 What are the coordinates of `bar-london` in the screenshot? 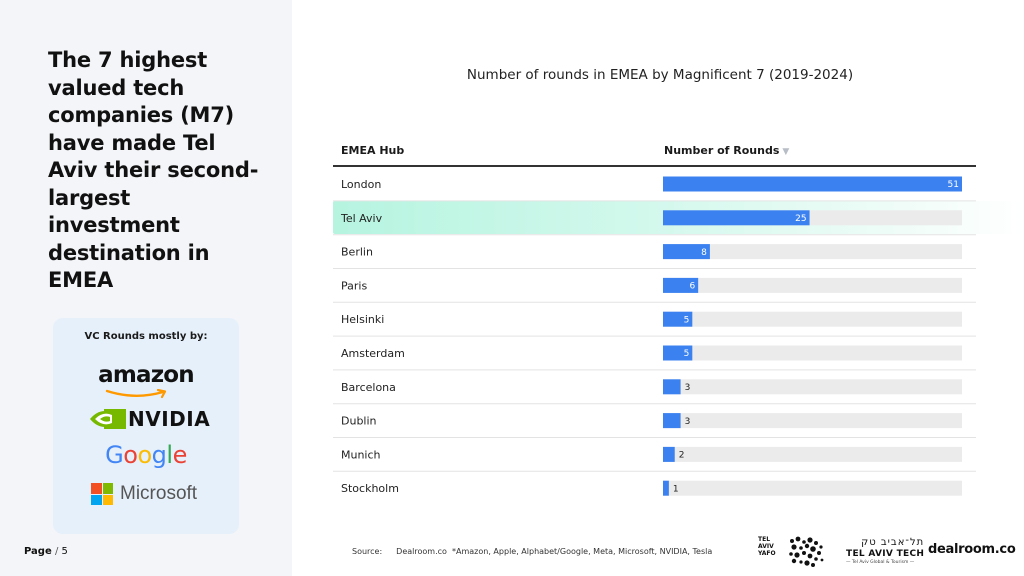 It's located at (812, 184).